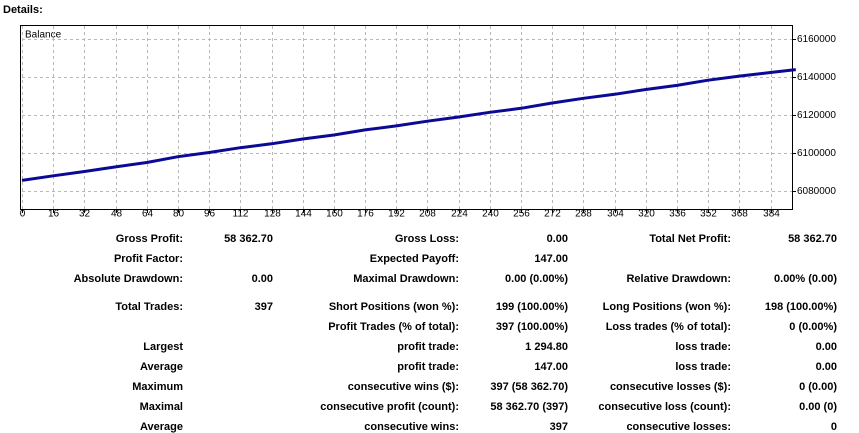  What do you see at coordinates (690, 239) in the screenshot?
I see `stat-label: Total Net Profit:` at bounding box center [690, 239].